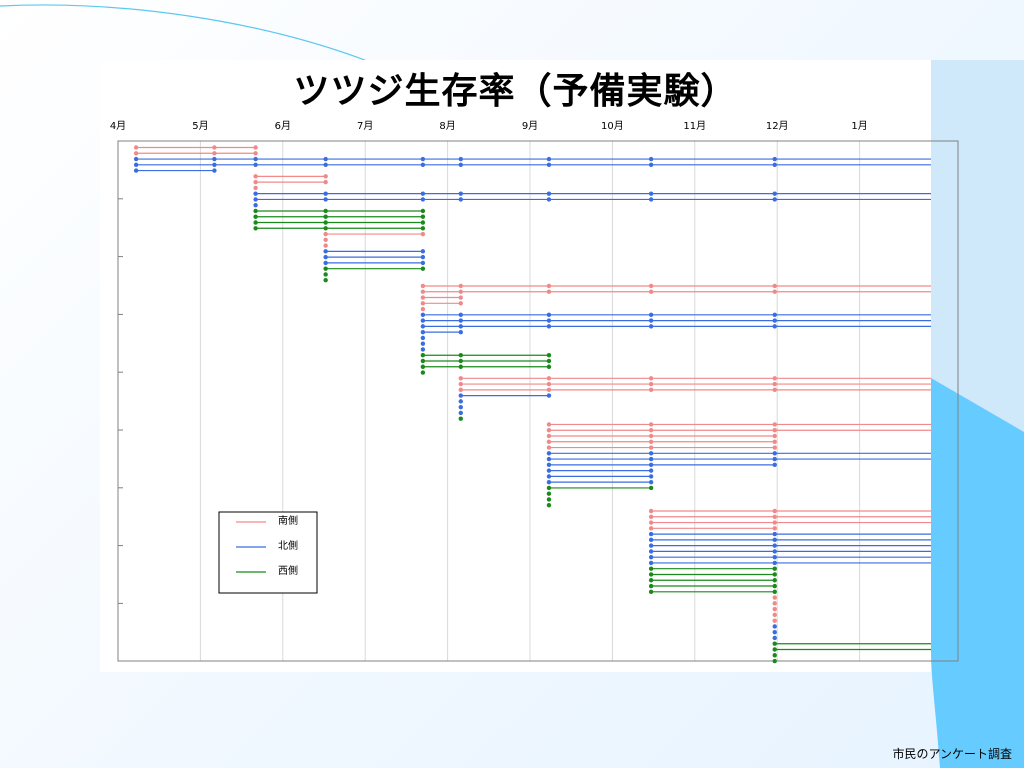  What do you see at coordinates (185, 33) in the screenshot?
I see `decorative-arc` at bounding box center [185, 33].